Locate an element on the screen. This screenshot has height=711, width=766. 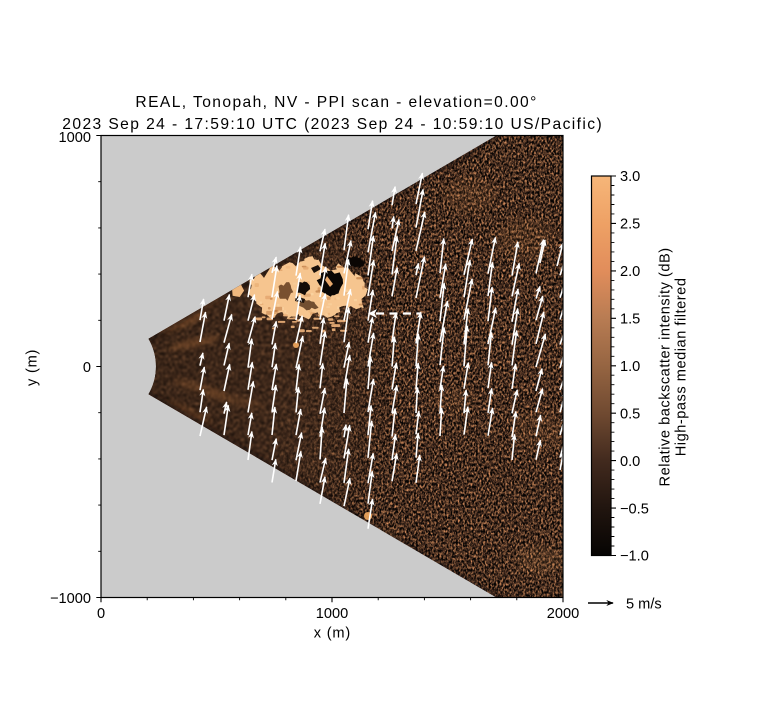
svg-text: 5 m/s is located at coordinates (644, 604).